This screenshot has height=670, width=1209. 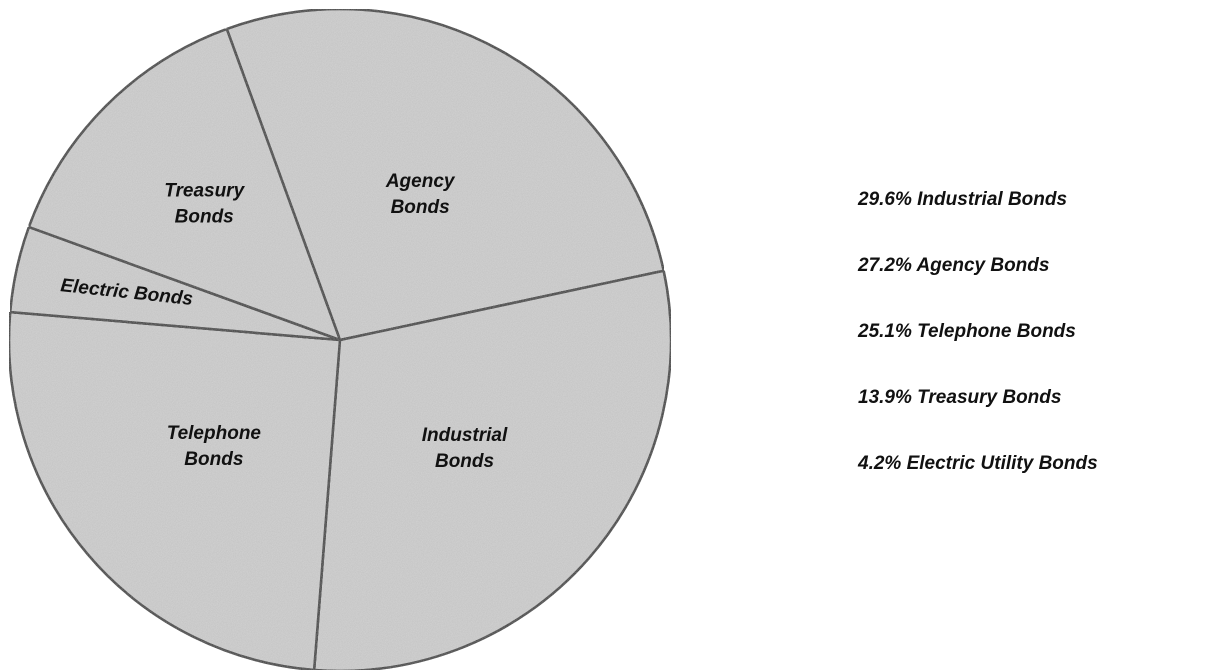 What do you see at coordinates (953, 265) in the screenshot?
I see `legend-entry: 27.2% Agency Bonds` at bounding box center [953, 265].